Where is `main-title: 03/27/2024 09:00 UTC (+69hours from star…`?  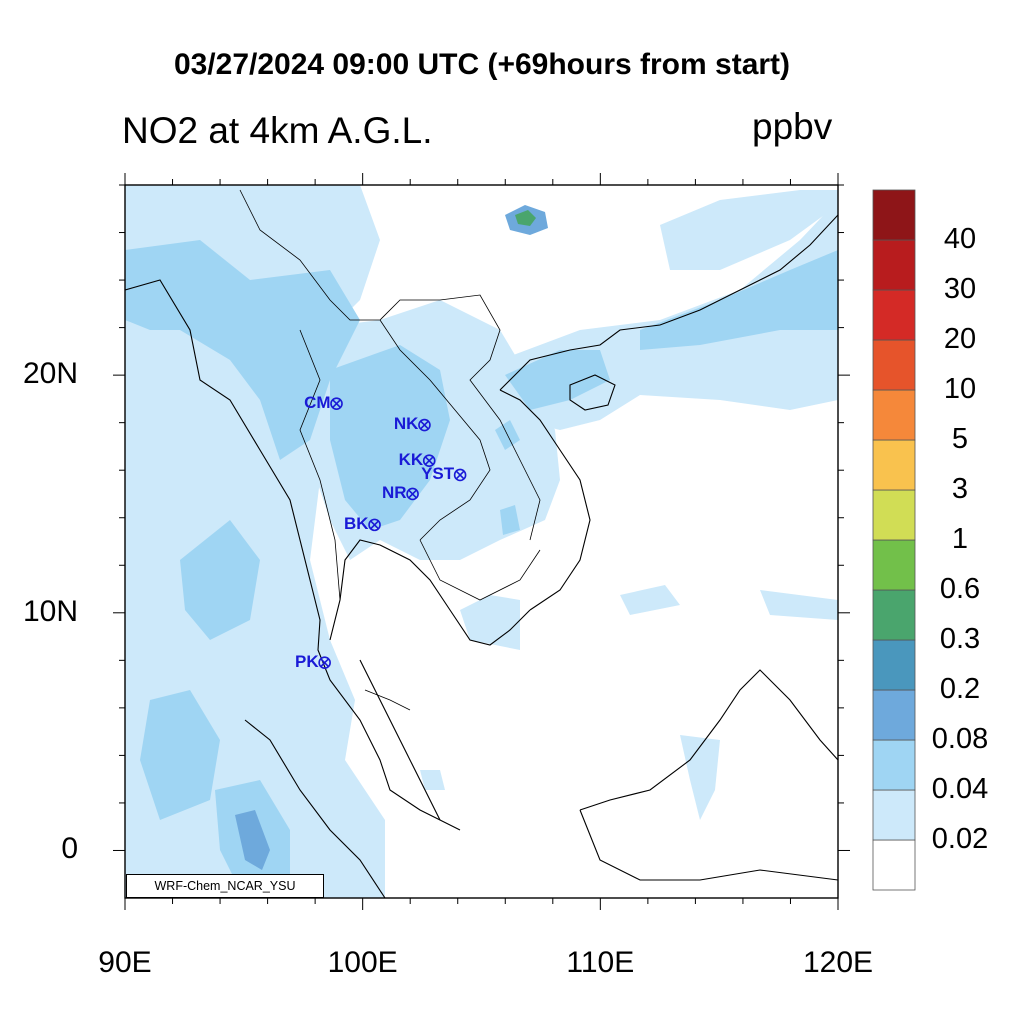 main-title: 03/27/2024 09:00 UTC (+69hours from star… is located at coordinates (482, 64).